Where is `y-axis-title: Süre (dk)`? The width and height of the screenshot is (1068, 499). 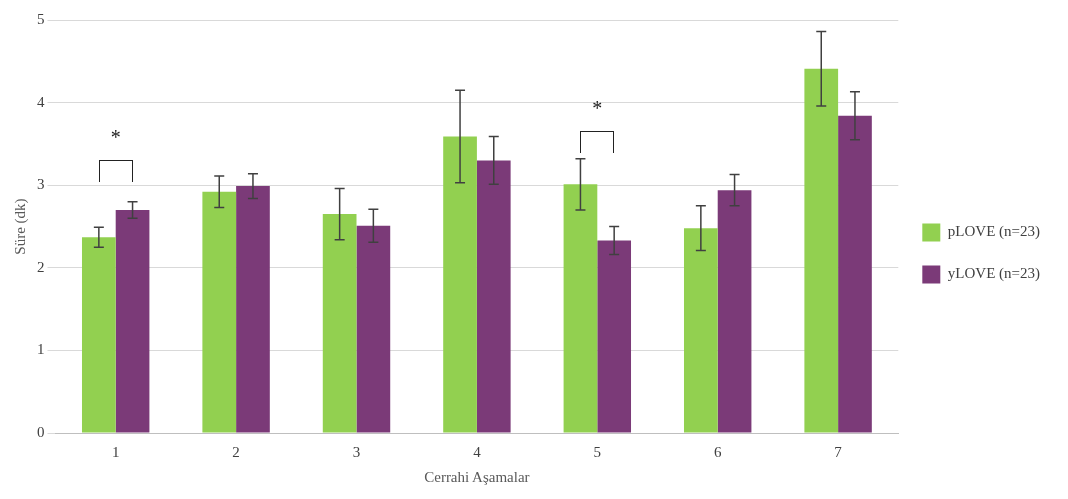 y-axis-title: Süre (dk) is located at coordinates (20, 226).